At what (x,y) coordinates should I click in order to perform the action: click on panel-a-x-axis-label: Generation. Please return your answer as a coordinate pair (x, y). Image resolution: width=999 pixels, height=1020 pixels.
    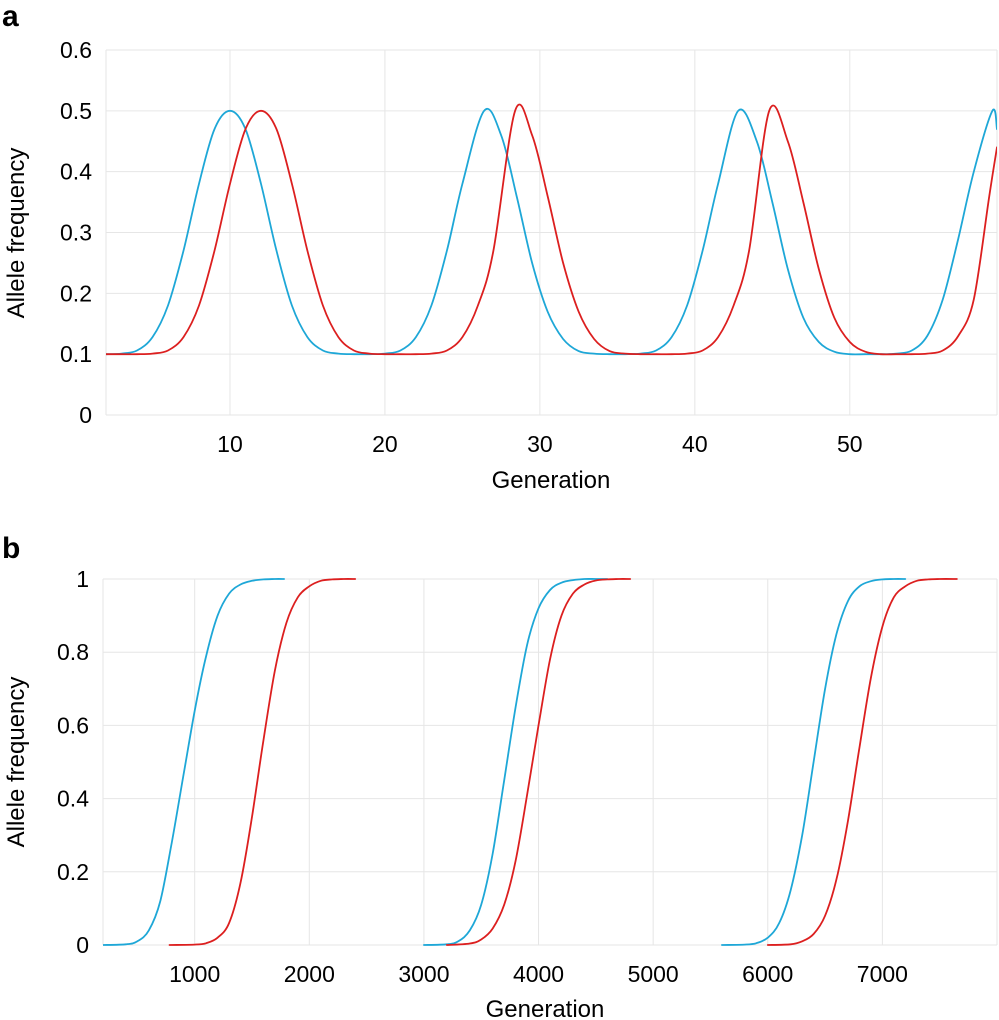
    Looking at the image, I should click on (551, 480).